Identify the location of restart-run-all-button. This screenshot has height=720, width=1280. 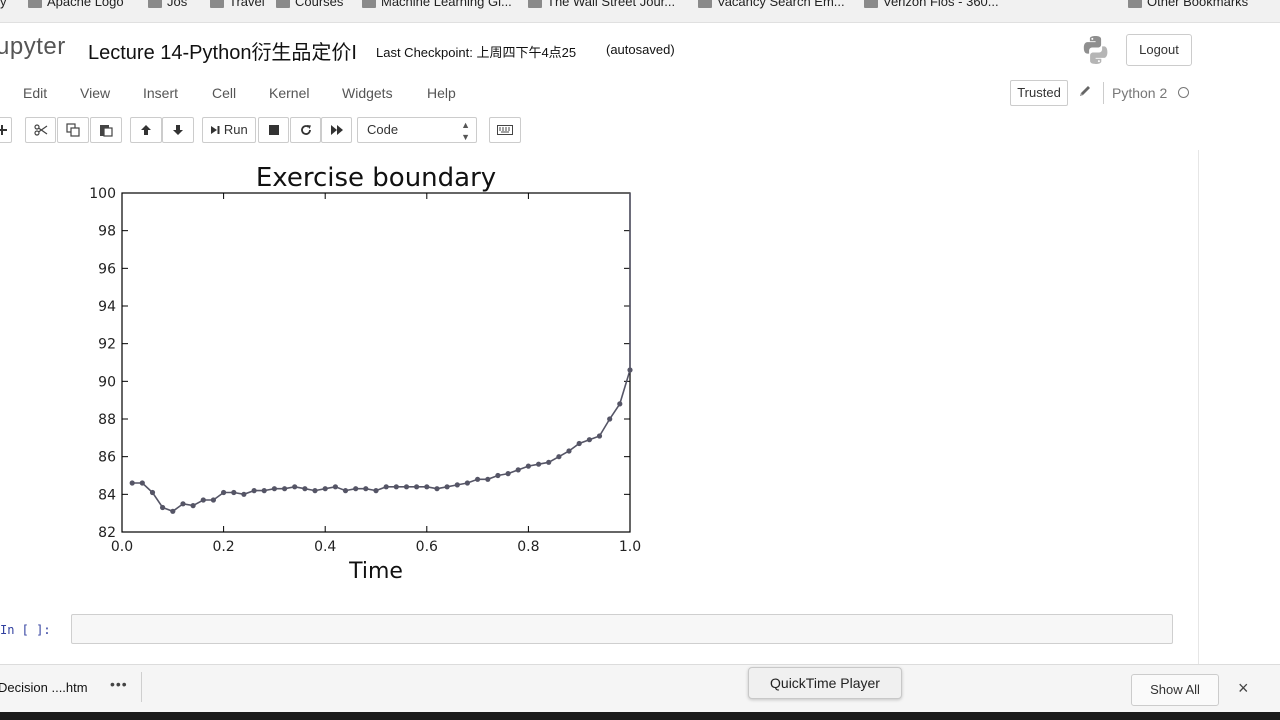
(336, 130).